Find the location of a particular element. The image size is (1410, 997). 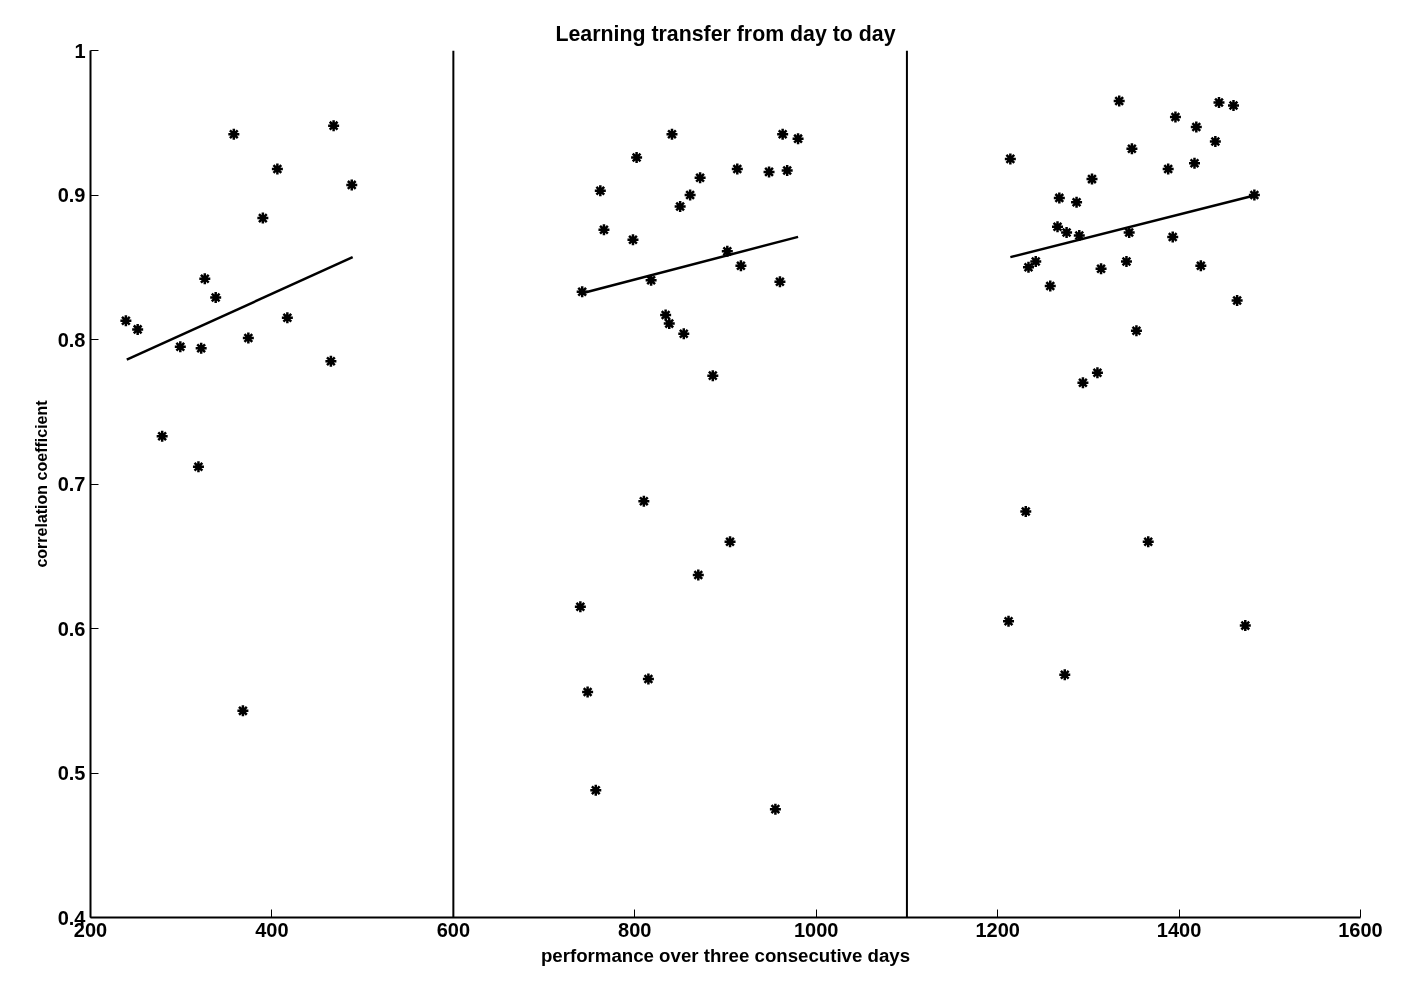

y-tick-label: 0.8 is located at coordinates (71, 339).